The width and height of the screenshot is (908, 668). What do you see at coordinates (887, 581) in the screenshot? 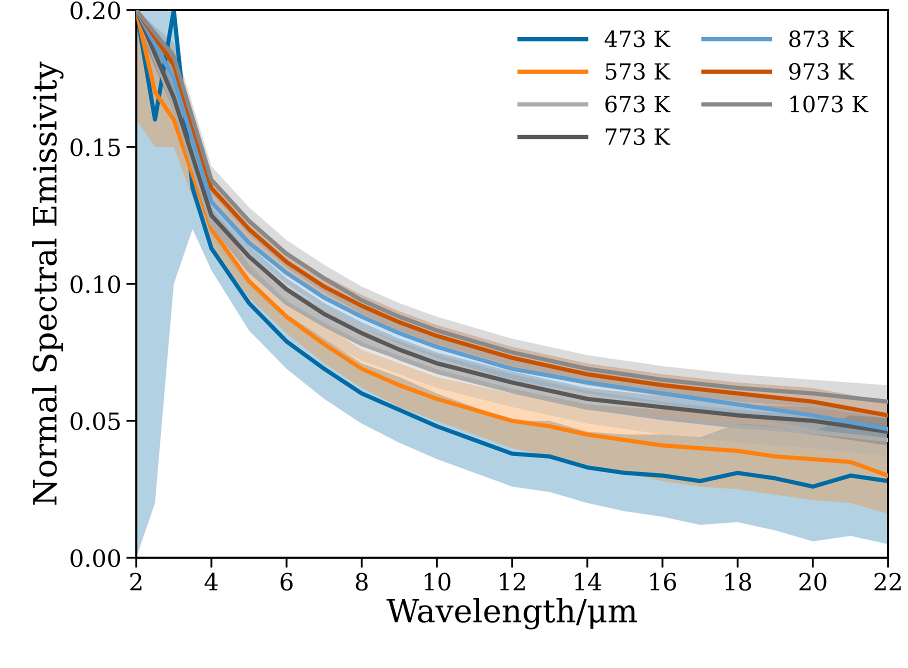
I see `x-tick-label: 22` at bounding box center [887, 581].